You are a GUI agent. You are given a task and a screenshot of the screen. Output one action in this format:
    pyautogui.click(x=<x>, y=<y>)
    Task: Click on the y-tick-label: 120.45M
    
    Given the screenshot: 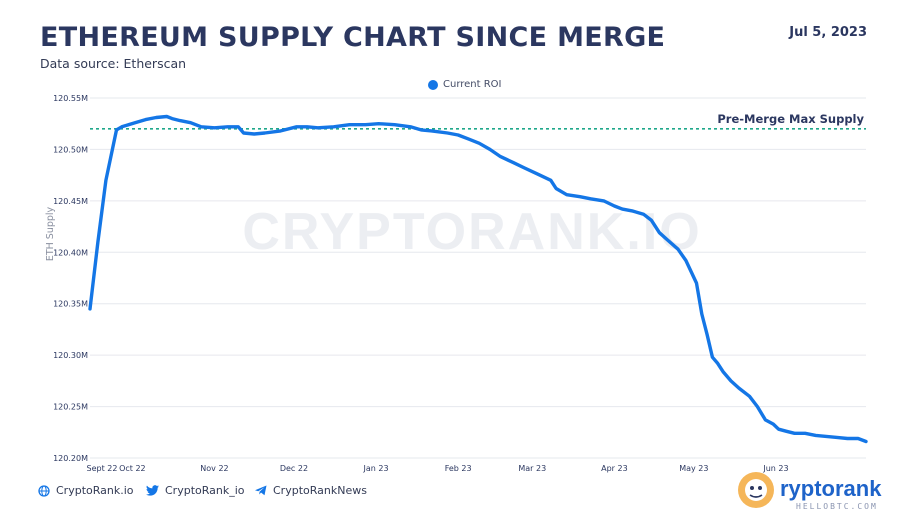 What is the action you would take?
    pyautogui.click(x=70, y=201)
    